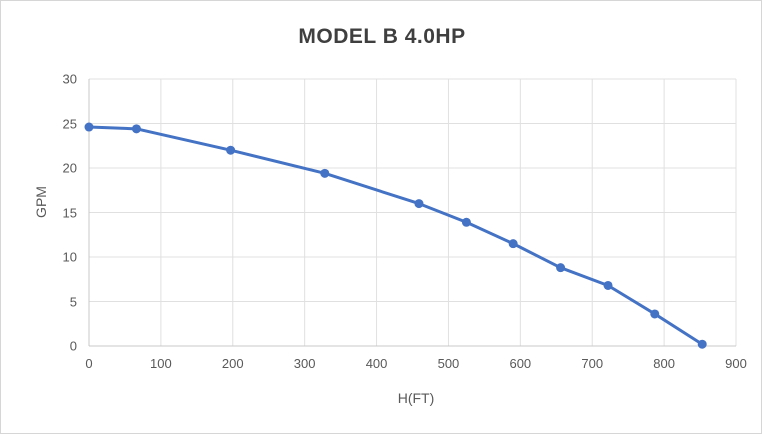 The height and width of the screenshot is (434, 762). Describe the element at coordinates (664, 363) in the screenshot. I see `x-tick-label: 800` at that location.